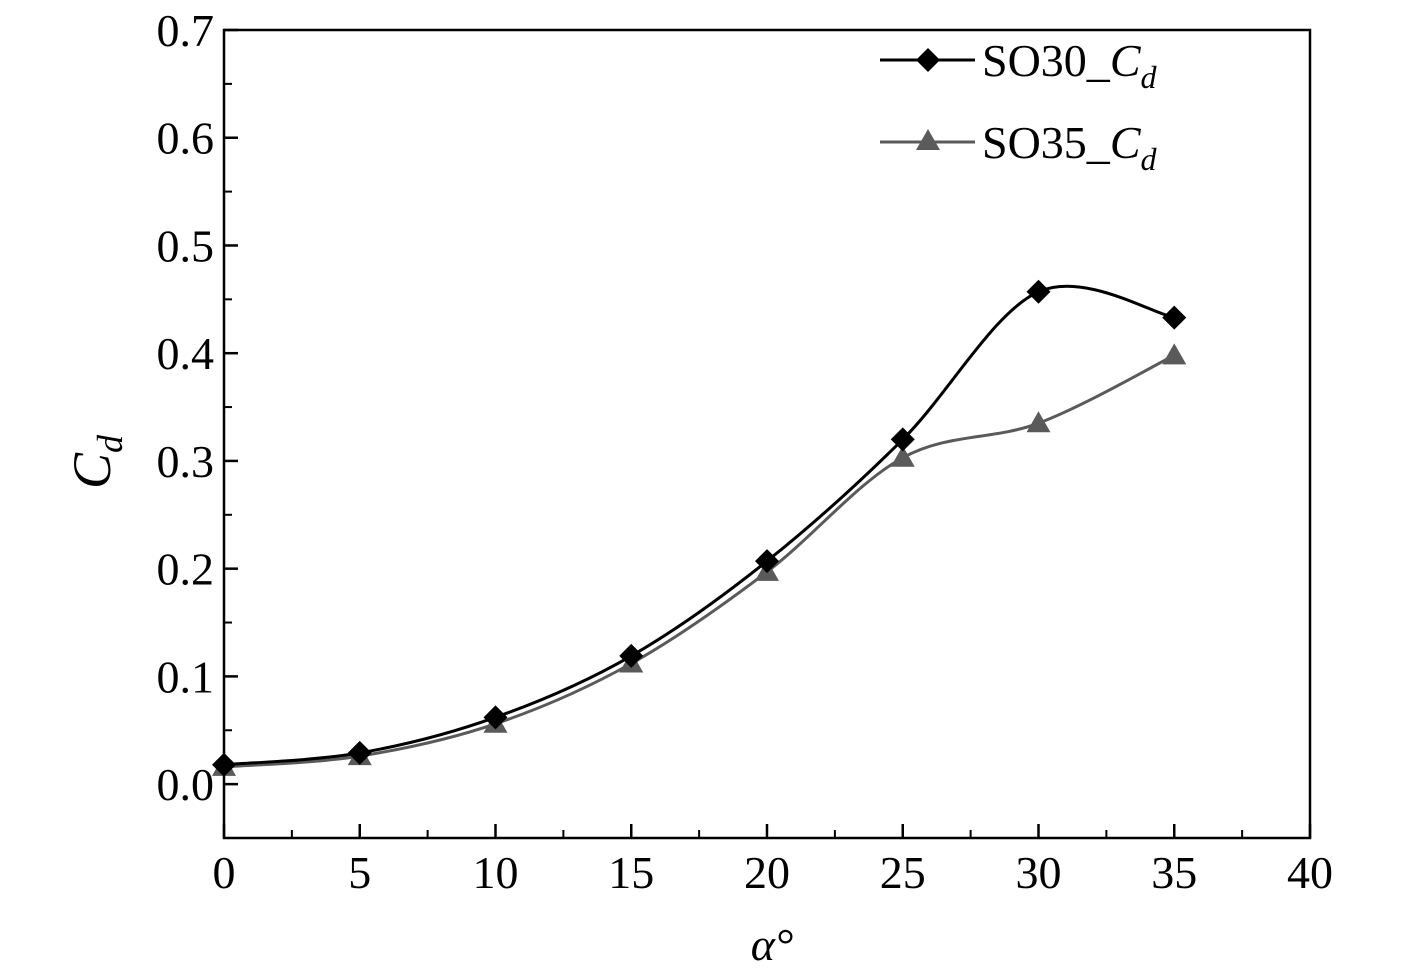 The image size is (1417, 975). What do you see at coordinates (359, 872) in the screenshot?
I see `x-tick-label: 5` at bounding box center [359, 872].